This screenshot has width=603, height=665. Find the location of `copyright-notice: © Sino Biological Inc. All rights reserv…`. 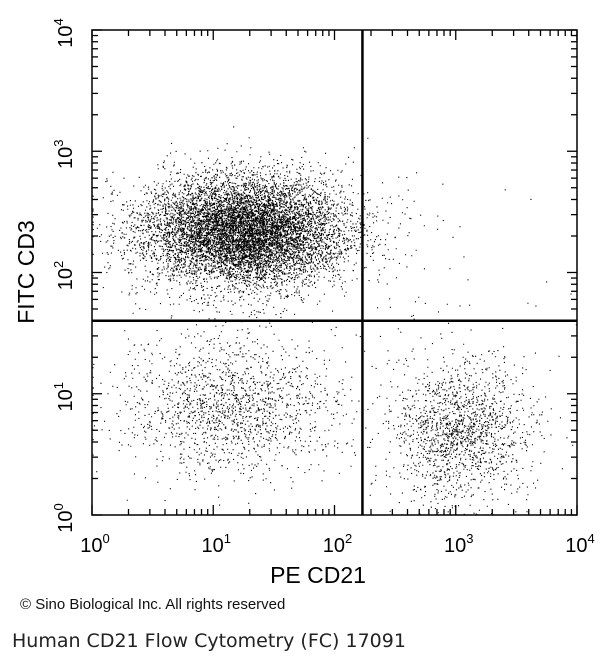

copyright-notice: © Sino Biological Inc. All rights reserv… is located at coordinates (153, 604).